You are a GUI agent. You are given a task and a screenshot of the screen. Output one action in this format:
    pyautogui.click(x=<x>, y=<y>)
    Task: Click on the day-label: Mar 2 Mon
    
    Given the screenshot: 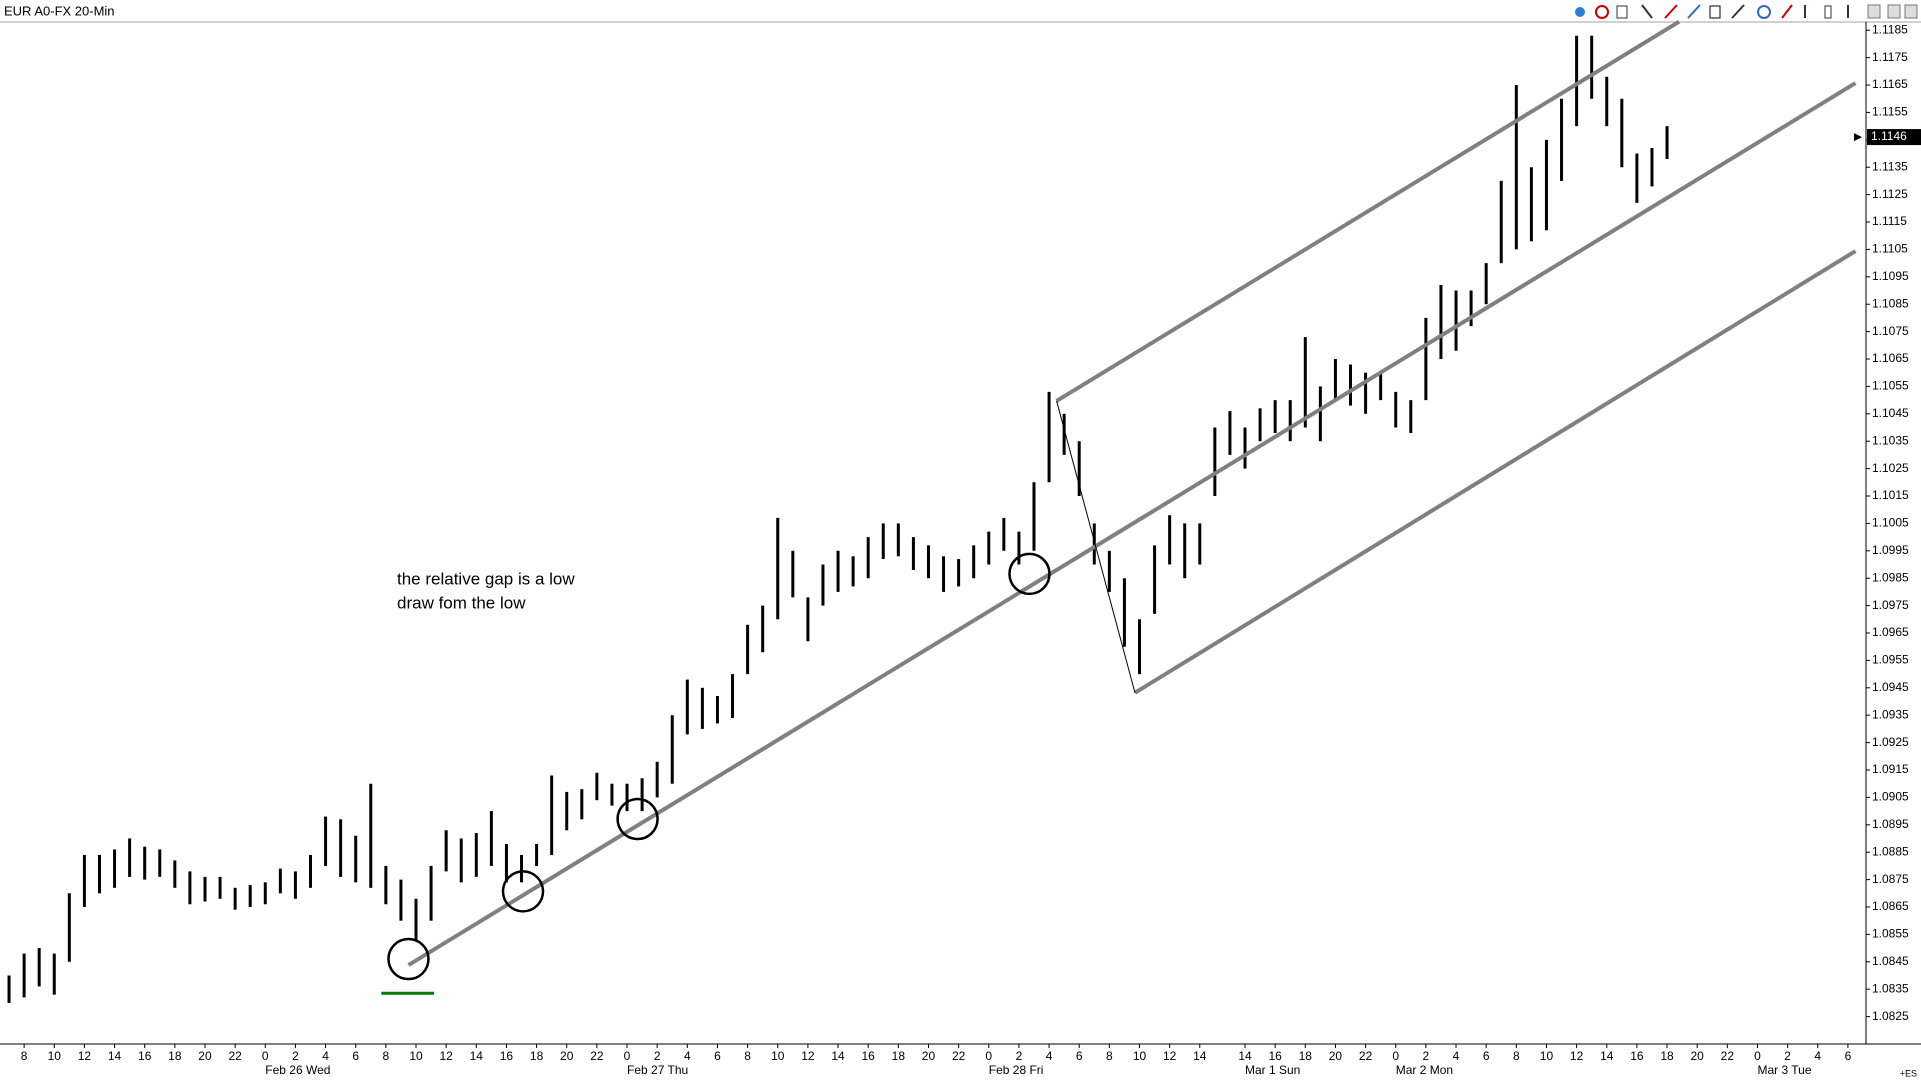 What is the action you would take?
    pyautogui.click(x=1424, y=1070)
    